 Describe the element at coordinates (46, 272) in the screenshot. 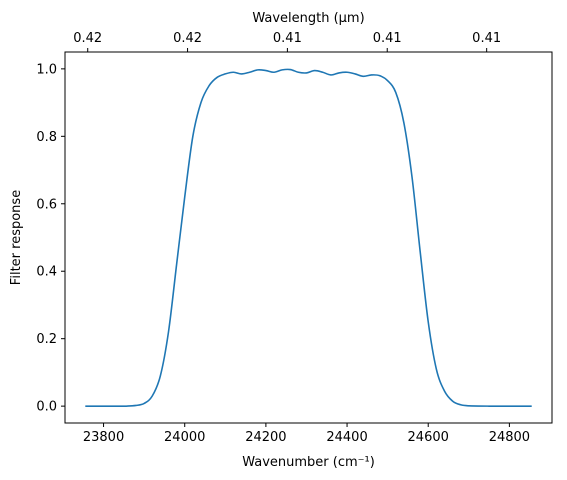

I see `y-tick-label: 0.4` at that location.